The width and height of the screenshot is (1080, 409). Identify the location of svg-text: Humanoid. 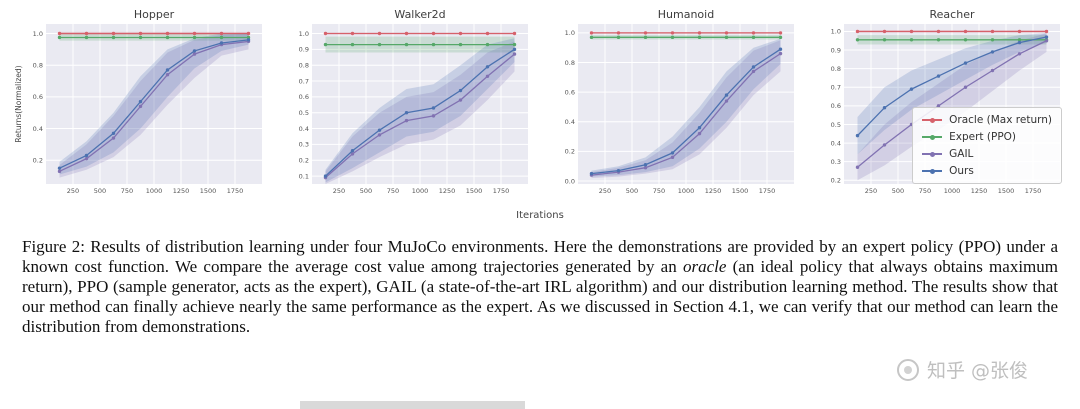
(686, 14).